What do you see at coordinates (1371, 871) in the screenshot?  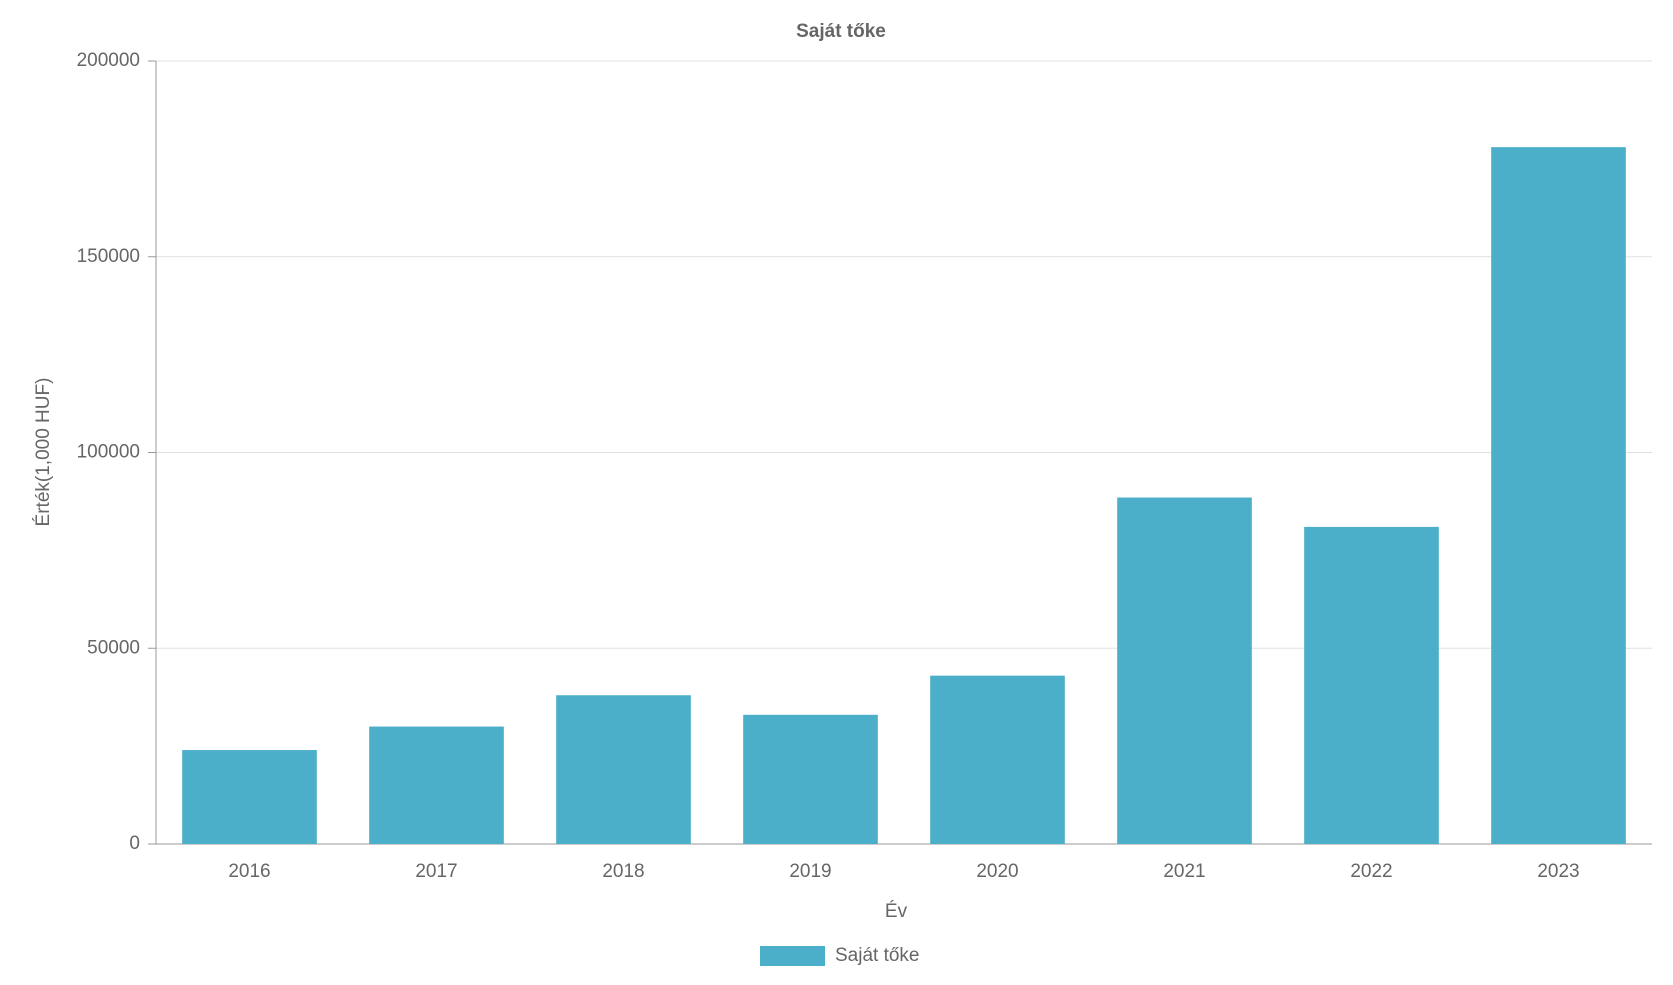 I see `x-tick-label: 2022` at bounding box center [1371, 871].